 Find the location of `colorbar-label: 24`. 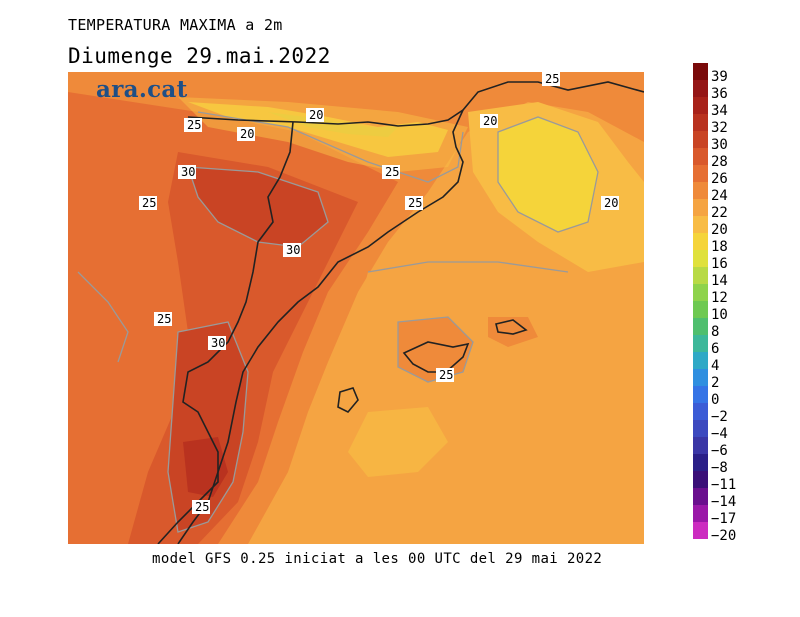

colorbar-label: 24 is located at coordinates (719, 196).